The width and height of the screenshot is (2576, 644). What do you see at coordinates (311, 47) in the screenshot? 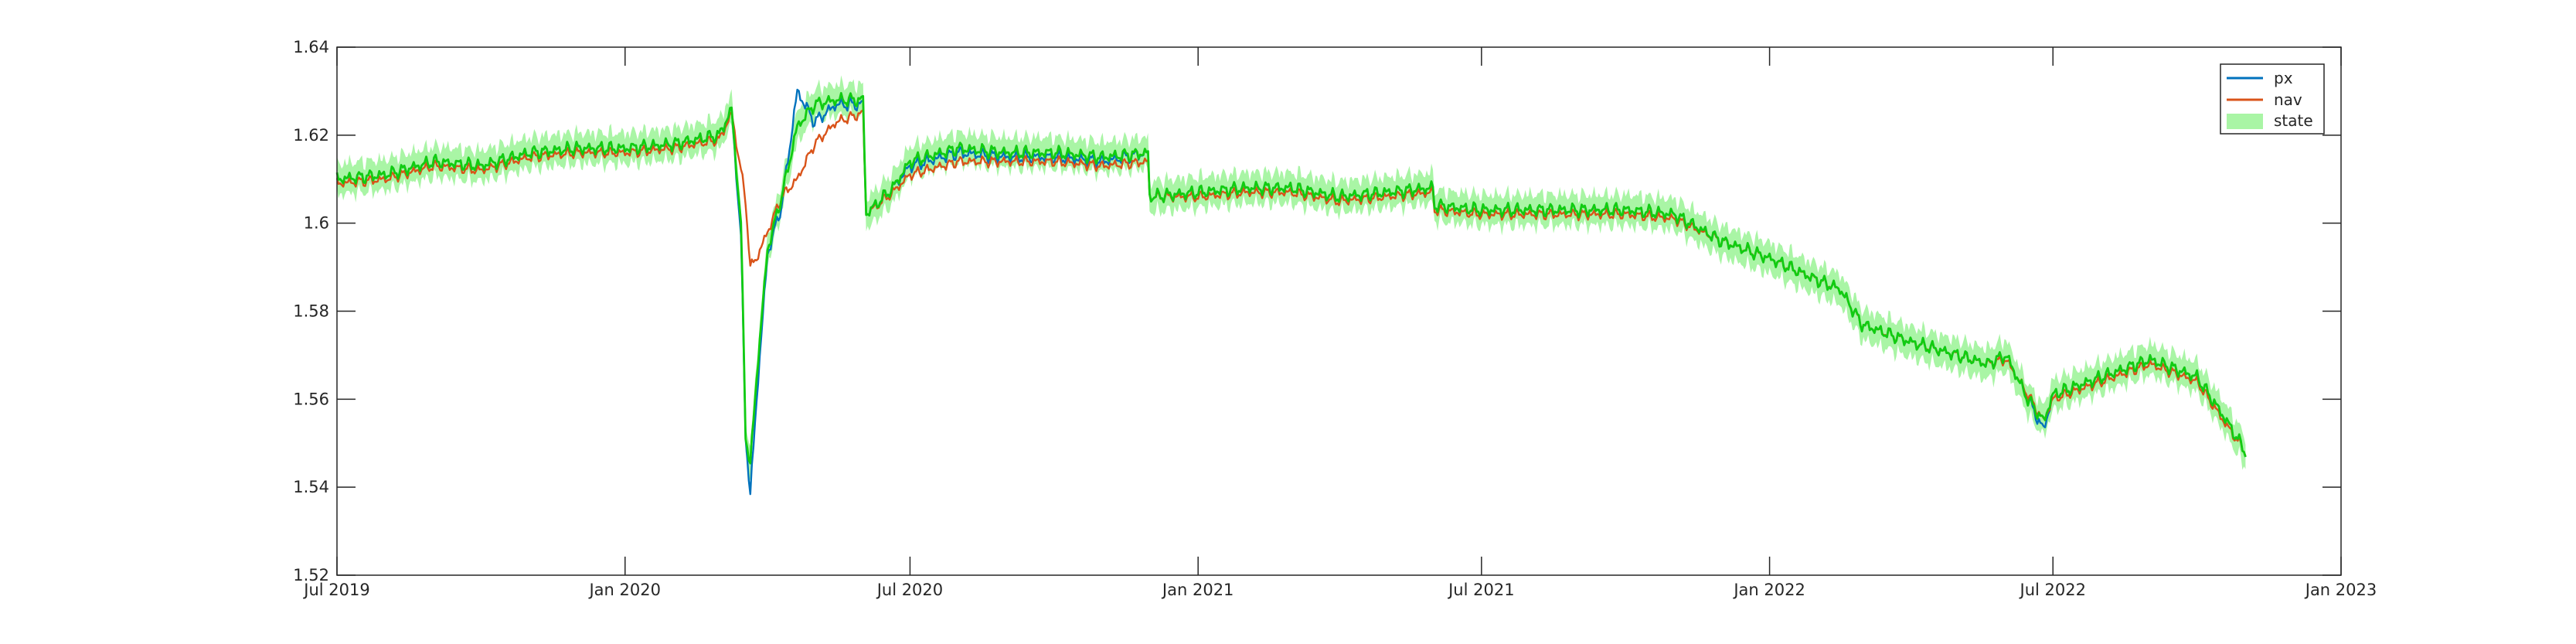
I see `y-tick-label: 1.64` at bounding box center [311, 47].